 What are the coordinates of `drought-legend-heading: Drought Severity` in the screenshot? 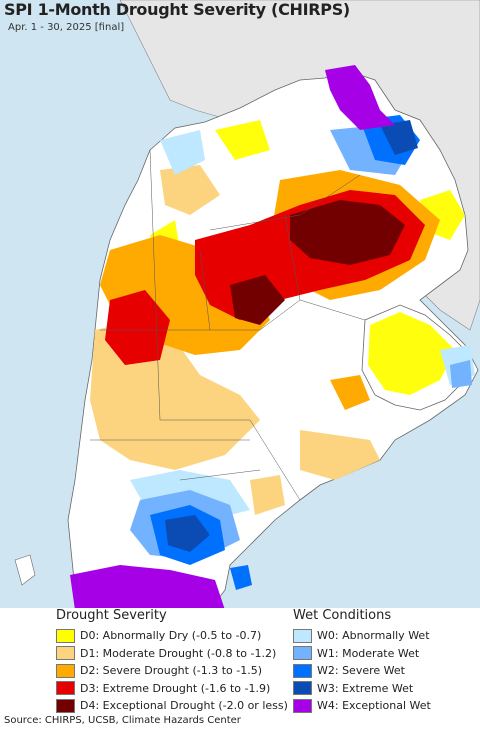 It's located at (111, 615).